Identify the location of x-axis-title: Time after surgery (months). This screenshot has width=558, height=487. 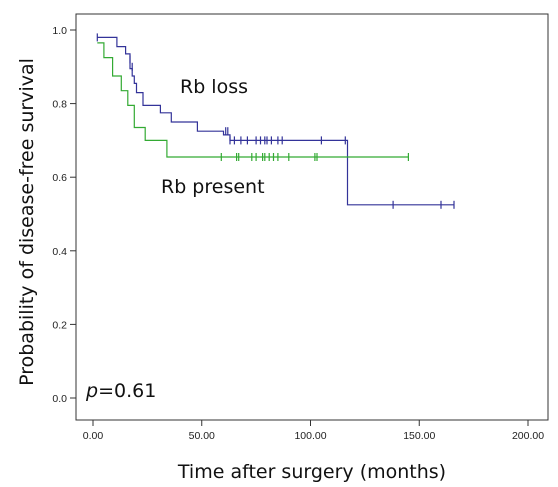
(311, 472).